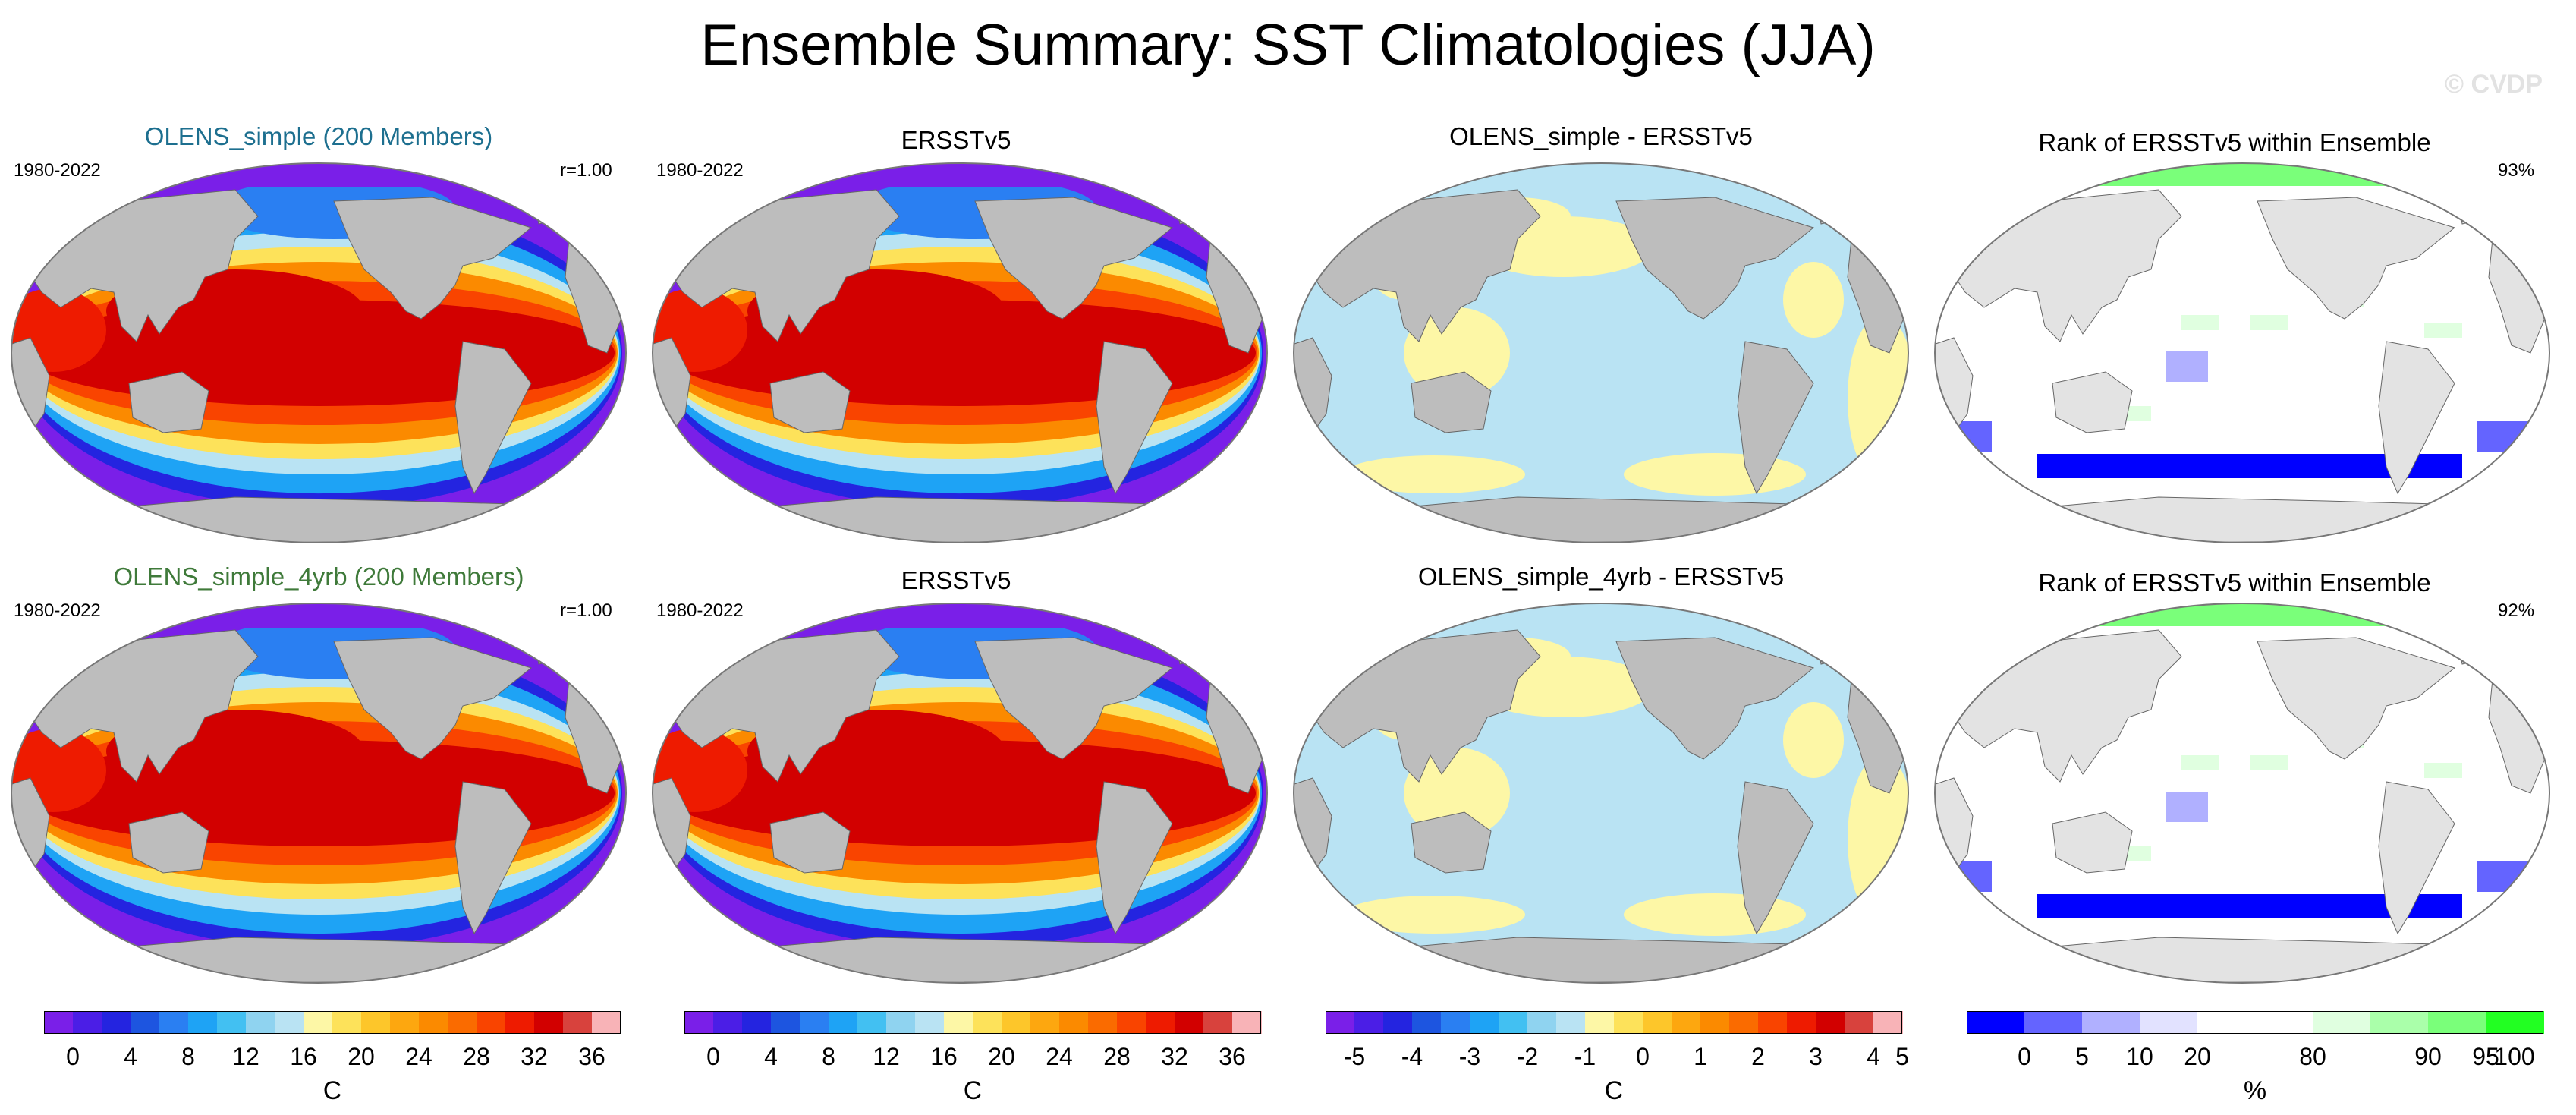  Describe the element at coordinates (2516, 170) in the screenshot. I see `percent-label-r1c4: 93%` at that location.